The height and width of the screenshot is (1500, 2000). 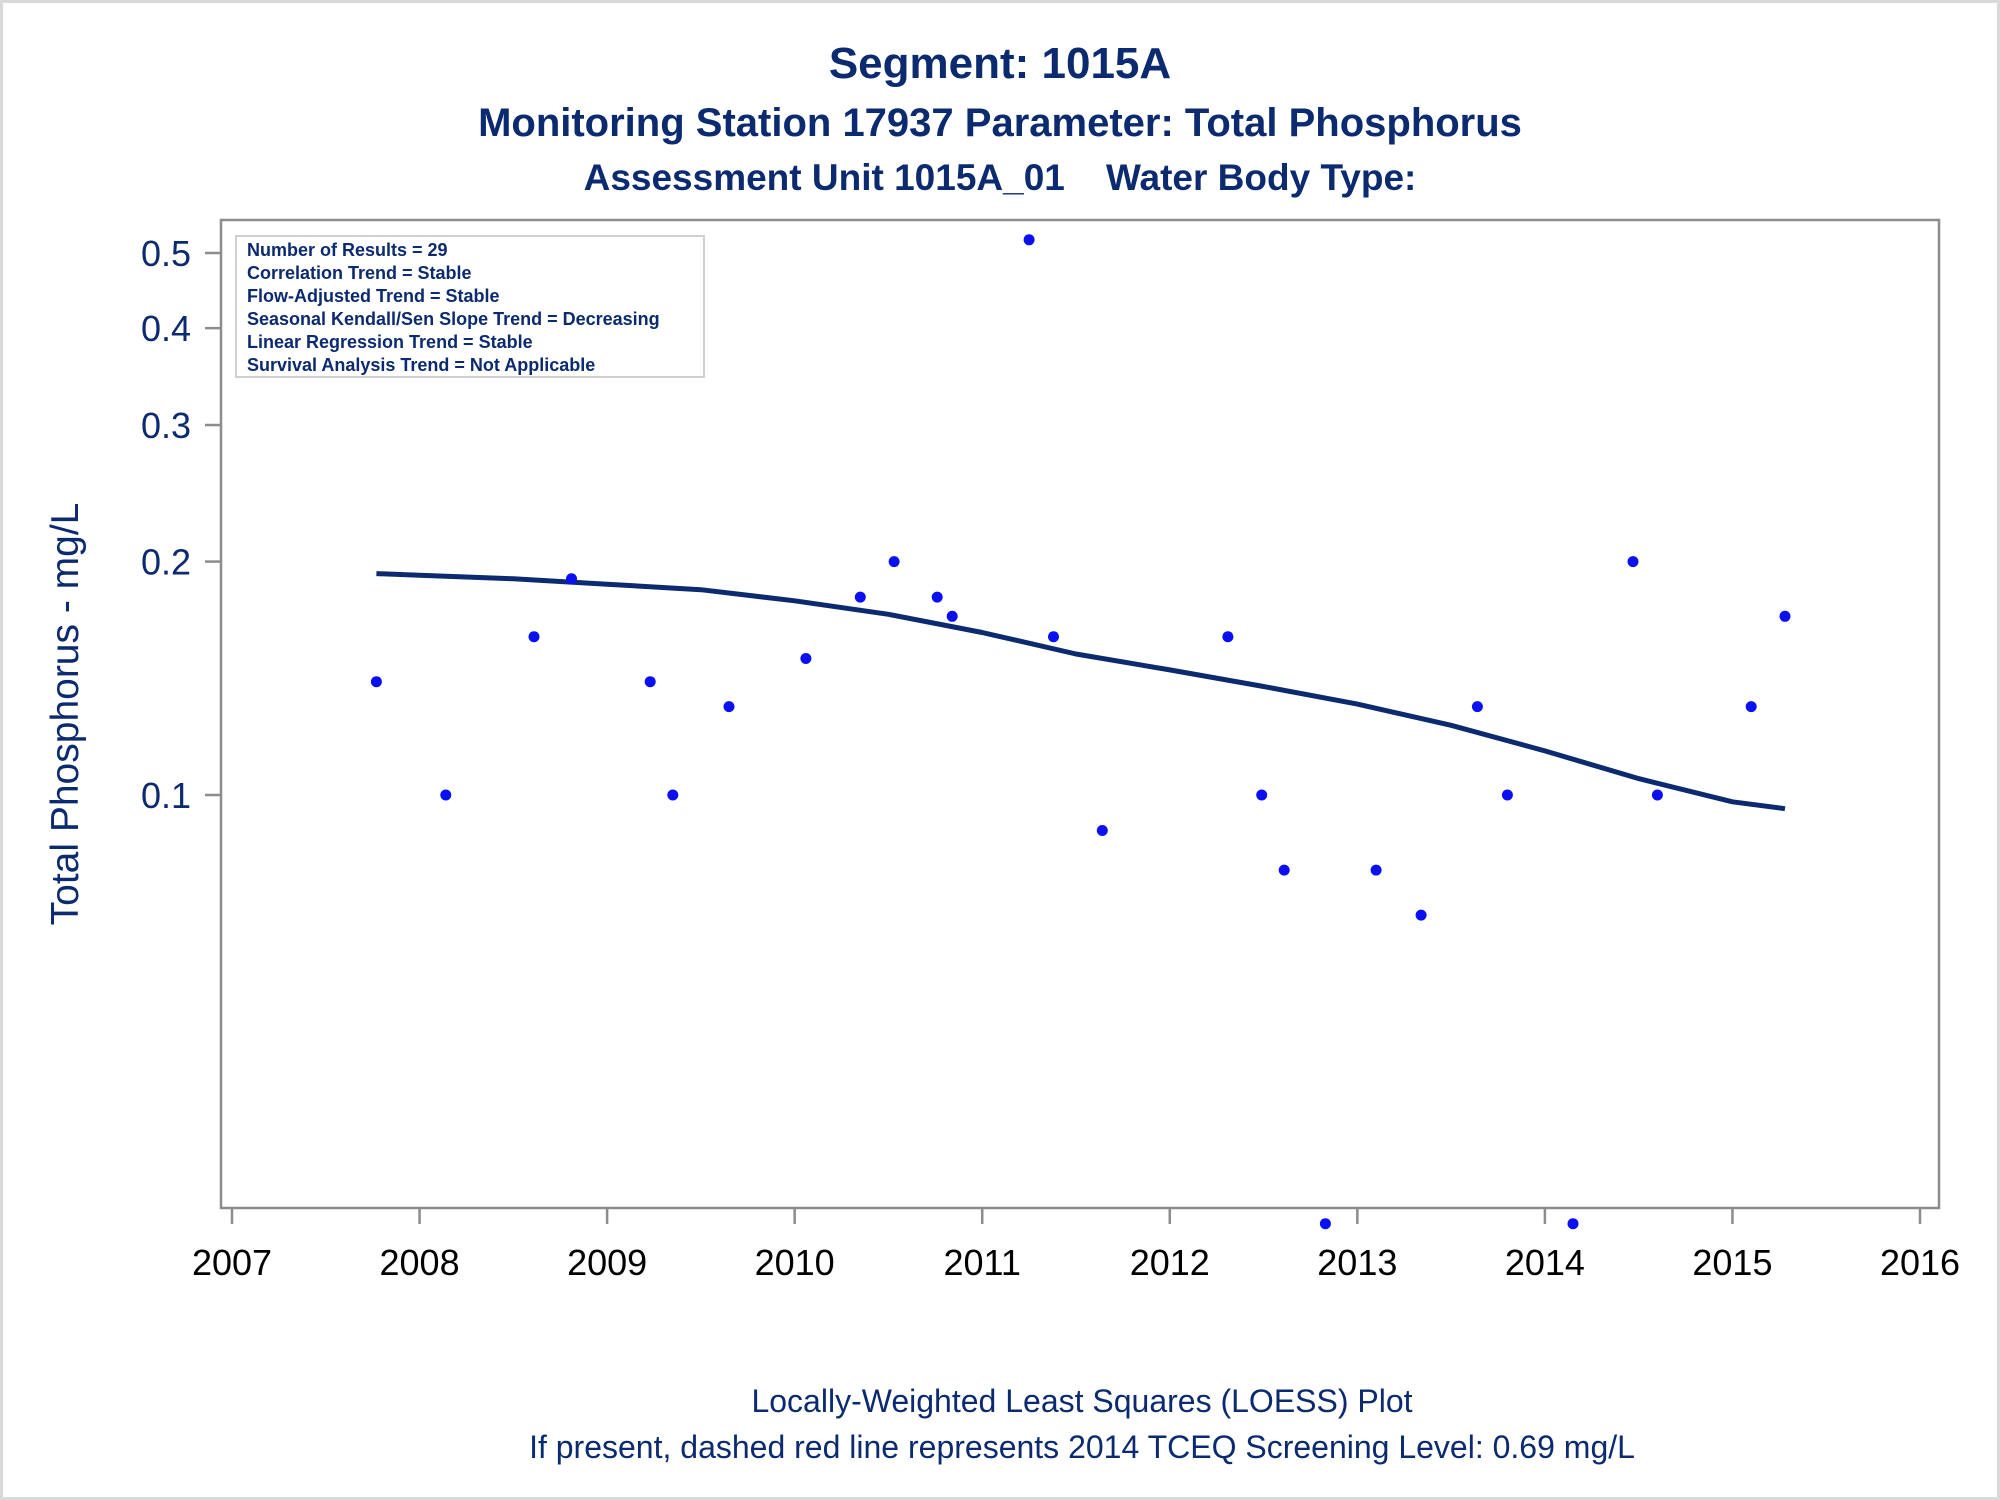 What do you see at coordinates (1000, 63) in the screenshot?
I see `chart-title: Segment: 1015A` at bounding box center [1000, 63].